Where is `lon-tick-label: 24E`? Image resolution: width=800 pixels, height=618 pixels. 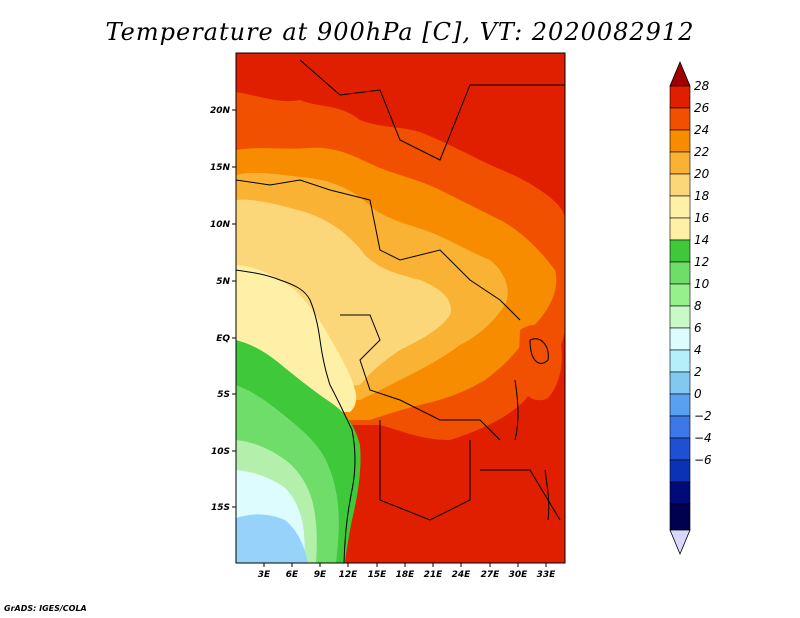 lon-tick-label: 24E is located at coordinates (462, 575).